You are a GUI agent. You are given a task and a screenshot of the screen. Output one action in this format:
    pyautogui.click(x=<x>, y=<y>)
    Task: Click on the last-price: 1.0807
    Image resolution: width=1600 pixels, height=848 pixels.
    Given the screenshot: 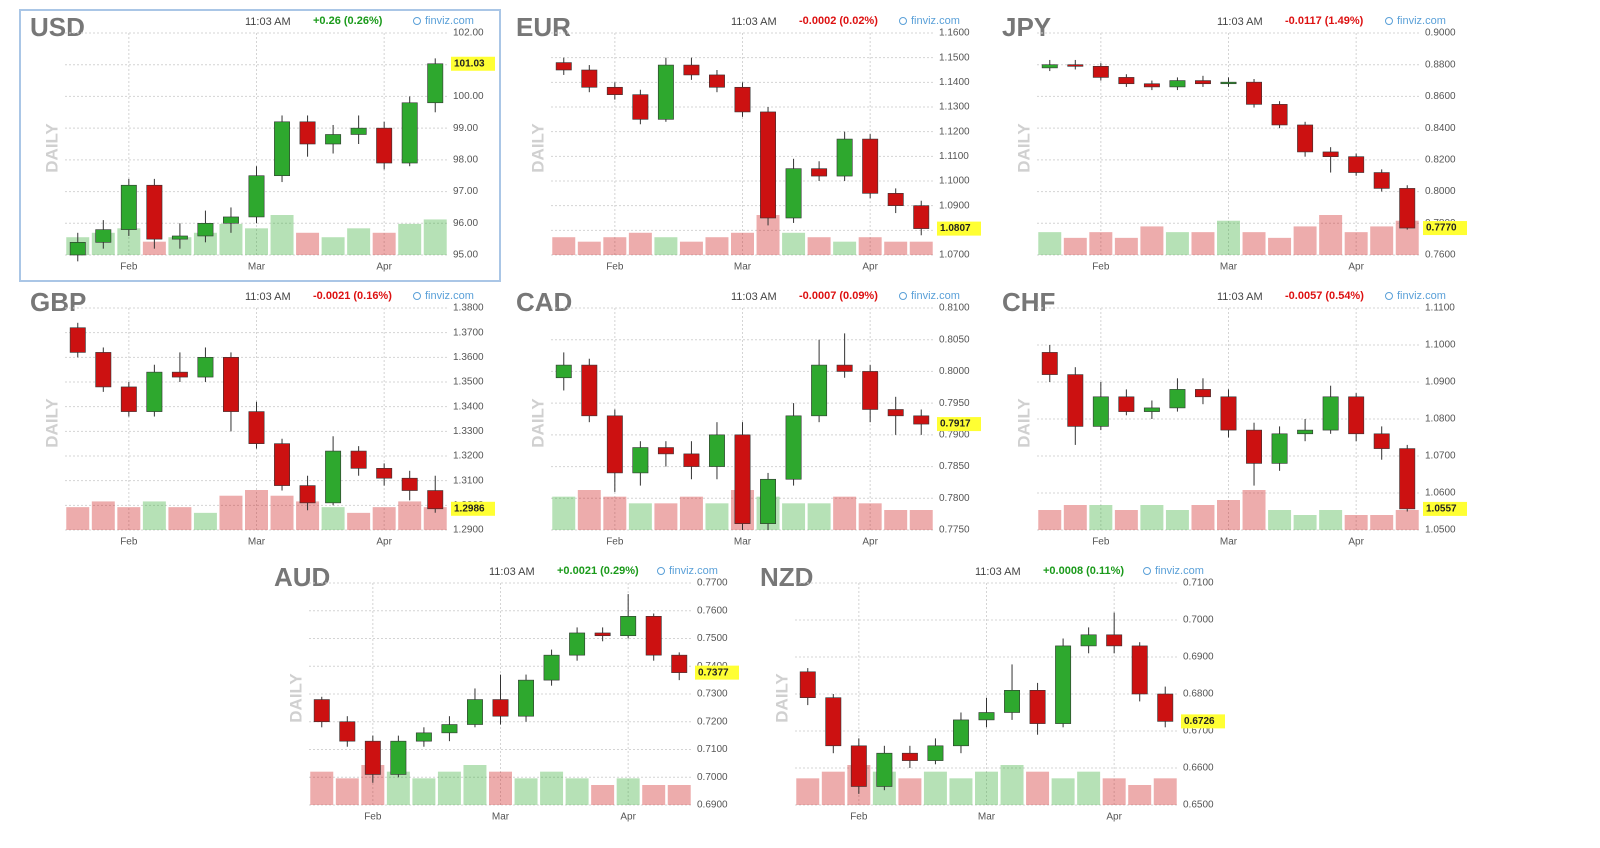 What is the action you would take?
    pyautogui.click(x=955, y=228)
    